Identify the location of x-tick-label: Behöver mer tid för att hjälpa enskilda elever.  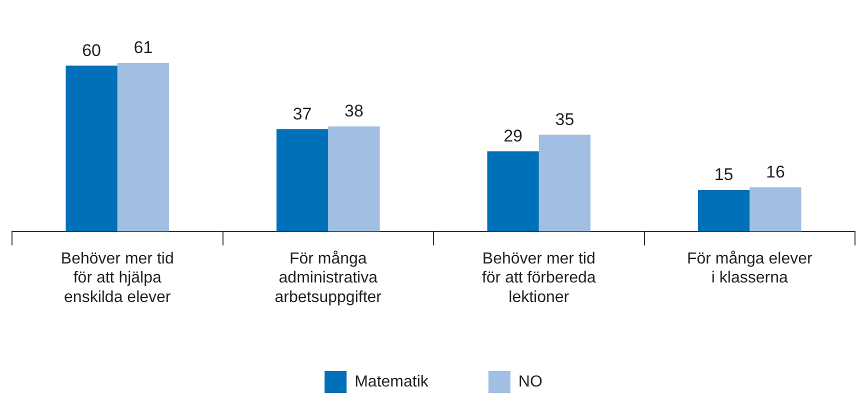
(117, 278).